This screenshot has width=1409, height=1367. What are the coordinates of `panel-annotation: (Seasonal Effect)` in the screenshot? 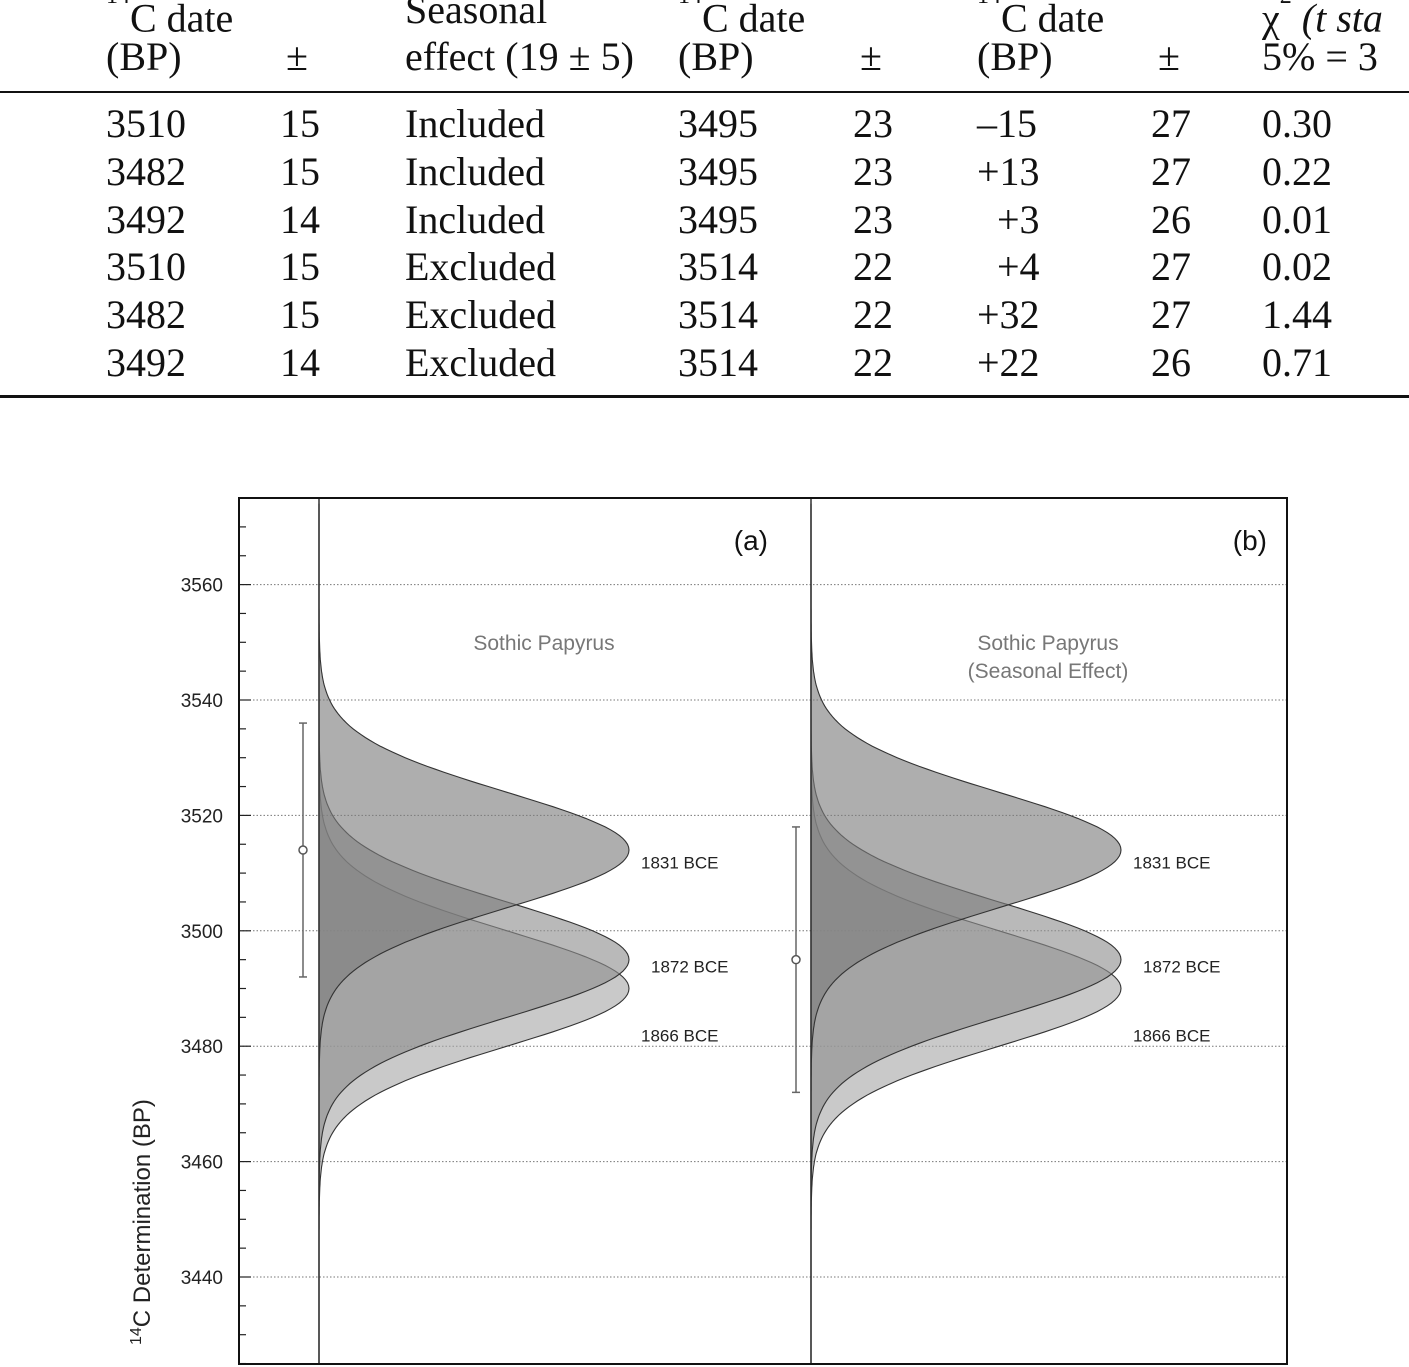 It's located at (1048, 671).